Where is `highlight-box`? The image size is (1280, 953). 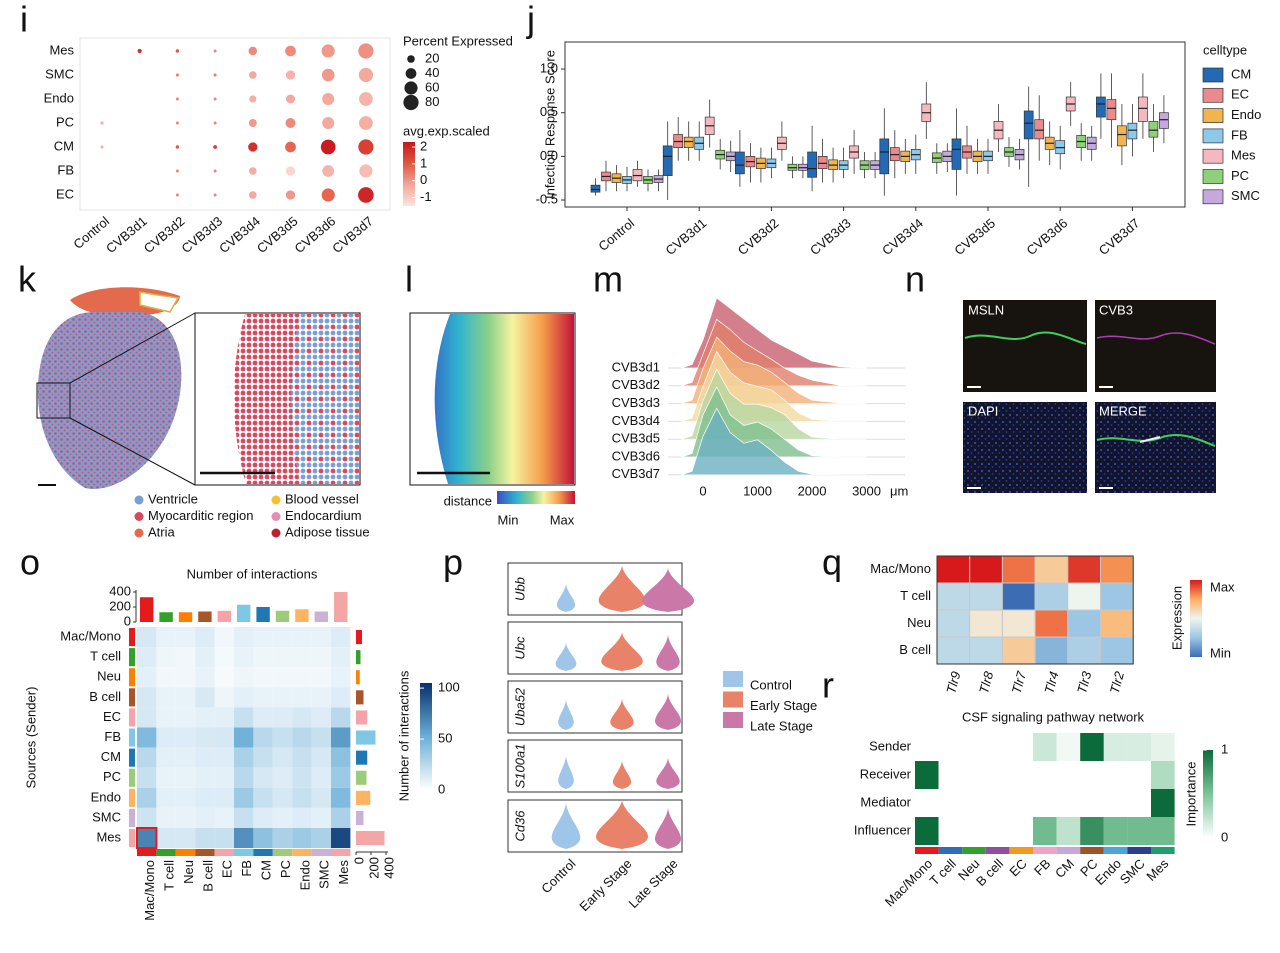
highlight-box is located at coordinates (147, 838).